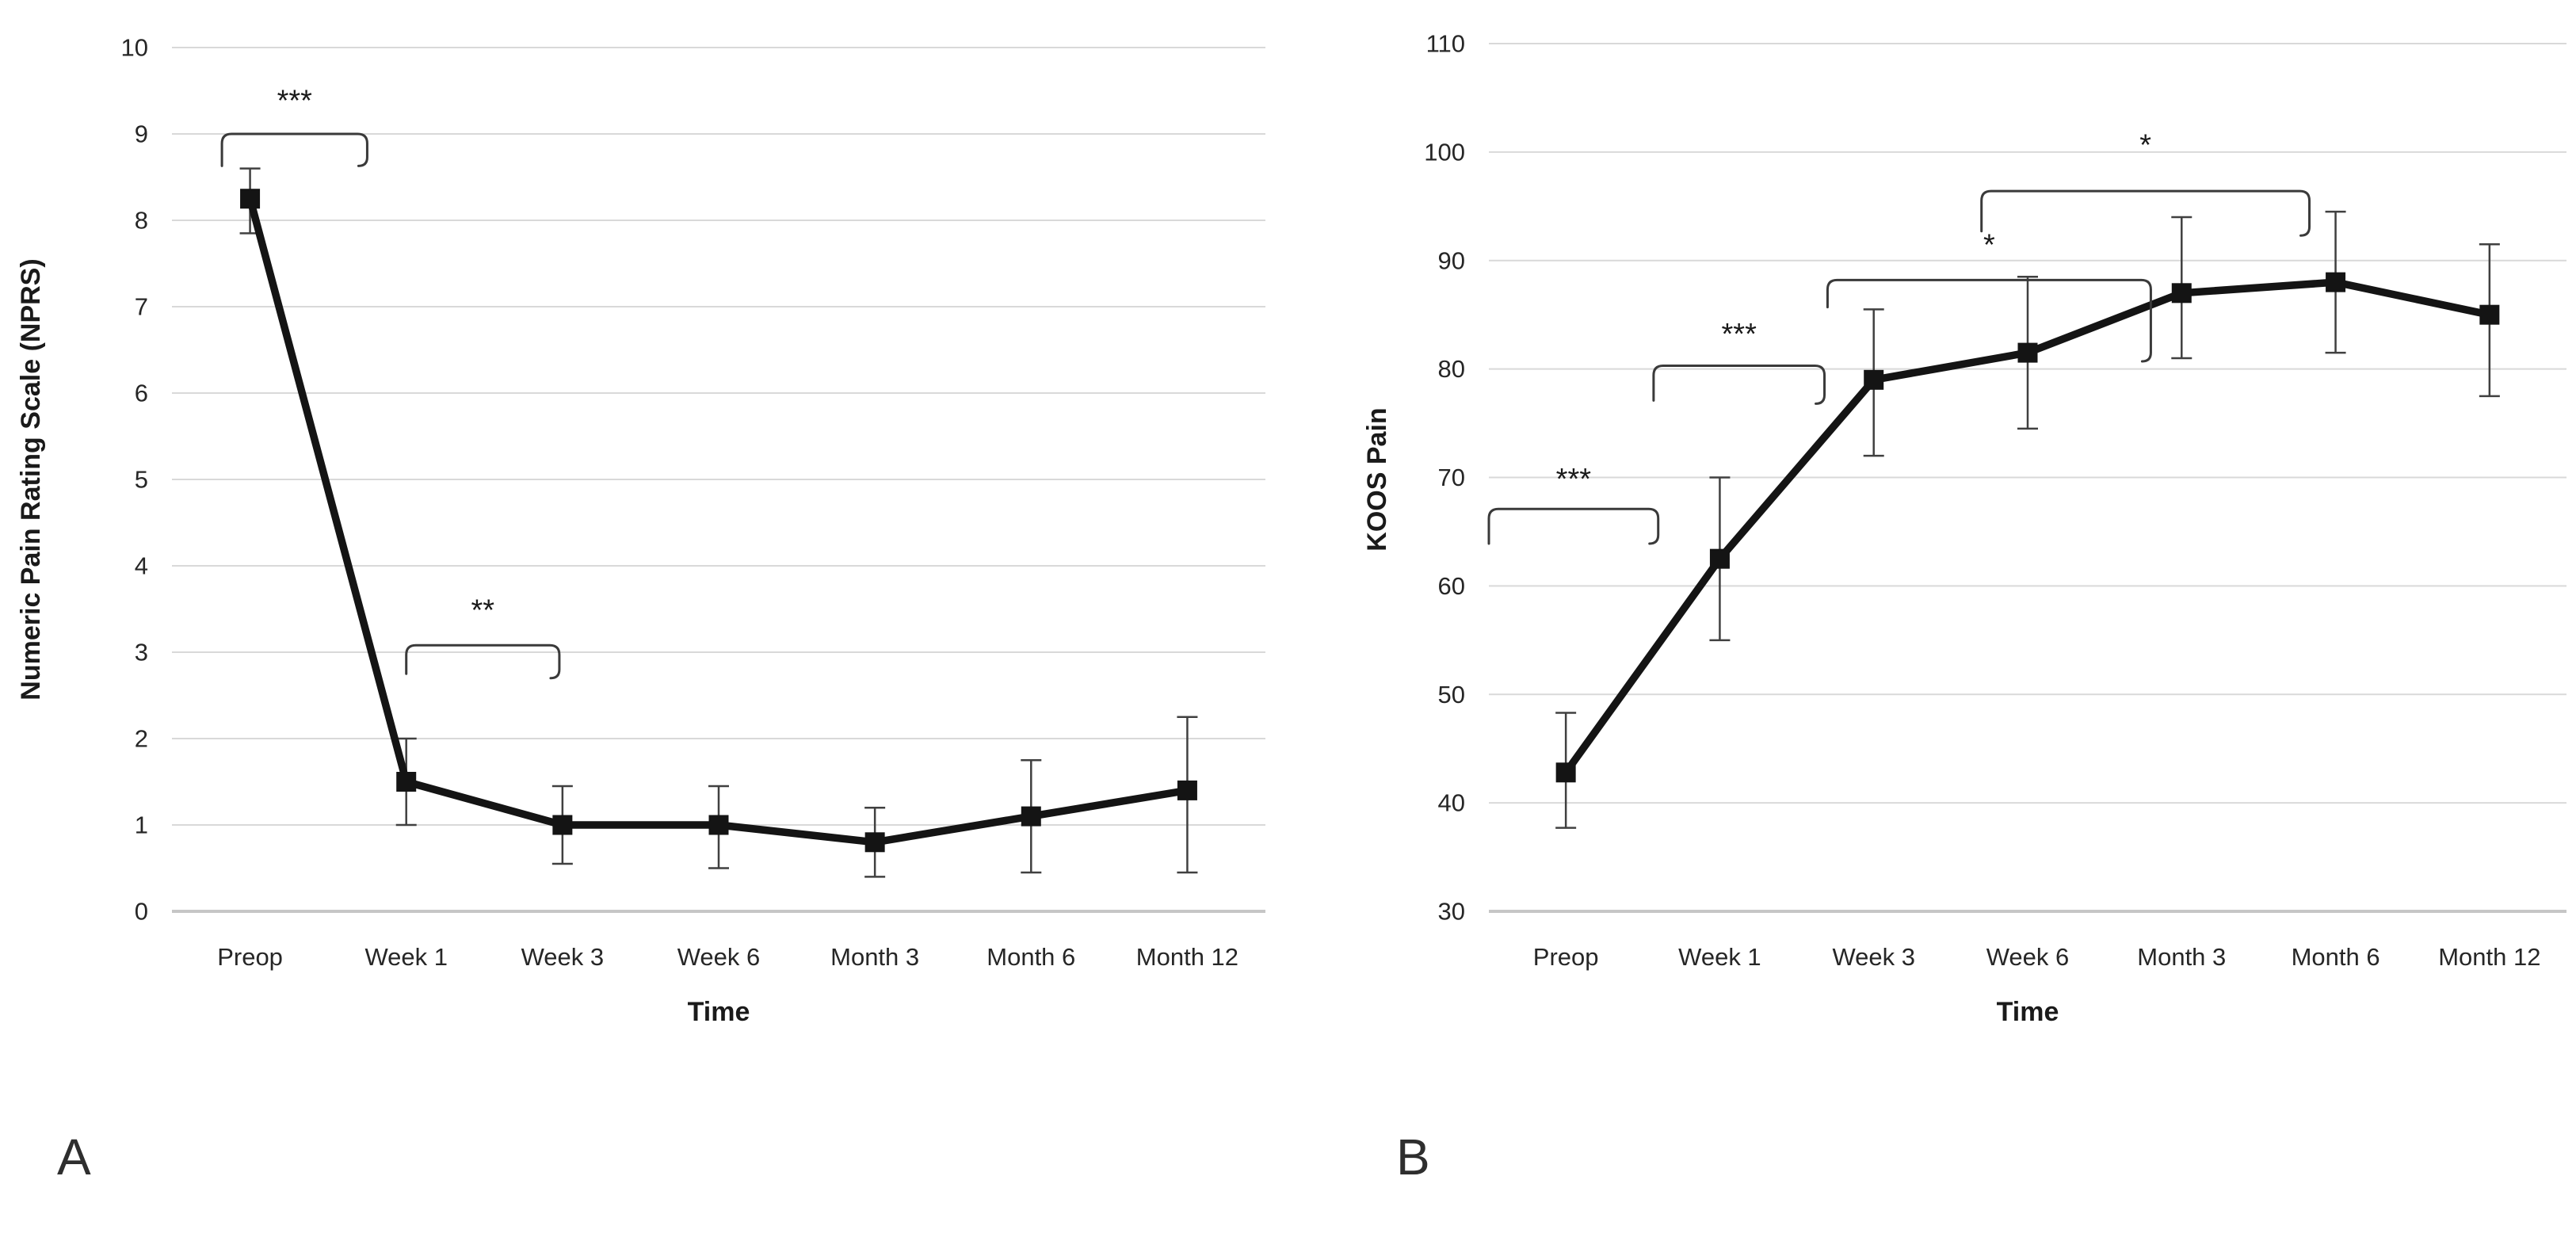 The image size is (2576, 1241). What do you see at coordinates (141, 134) in the screenshot?
I see `y-tick-label: 9` at bounding box center [141, 134].